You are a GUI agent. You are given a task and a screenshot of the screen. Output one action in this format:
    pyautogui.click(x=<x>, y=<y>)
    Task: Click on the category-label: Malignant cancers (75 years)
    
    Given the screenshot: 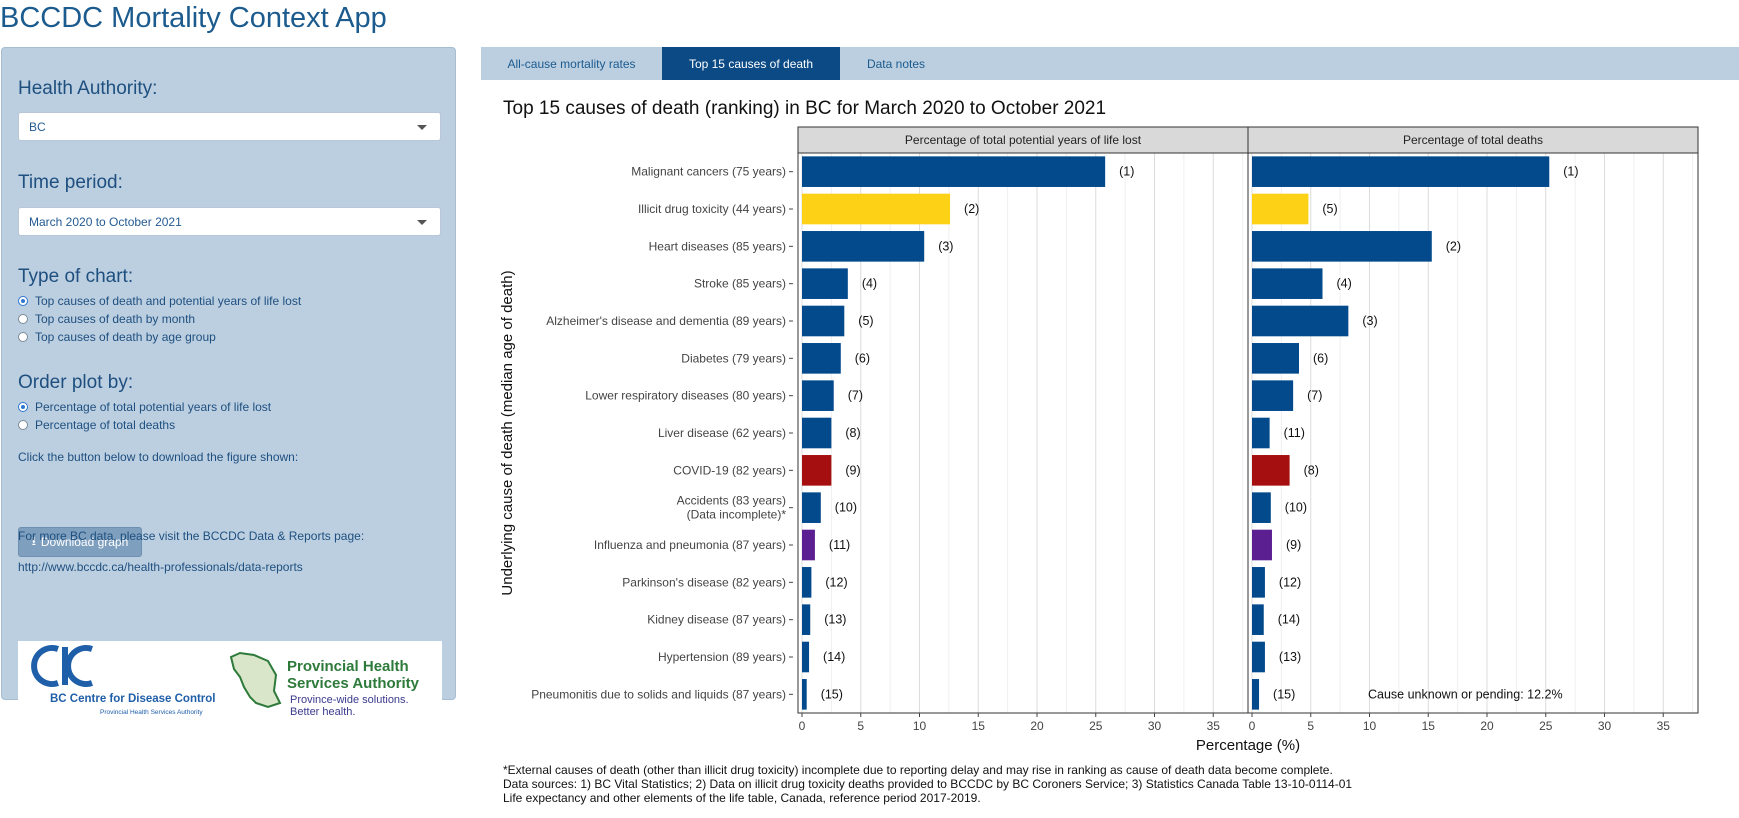 What is the action you would take?
    pyautogui.click(x=708, y=172)
    